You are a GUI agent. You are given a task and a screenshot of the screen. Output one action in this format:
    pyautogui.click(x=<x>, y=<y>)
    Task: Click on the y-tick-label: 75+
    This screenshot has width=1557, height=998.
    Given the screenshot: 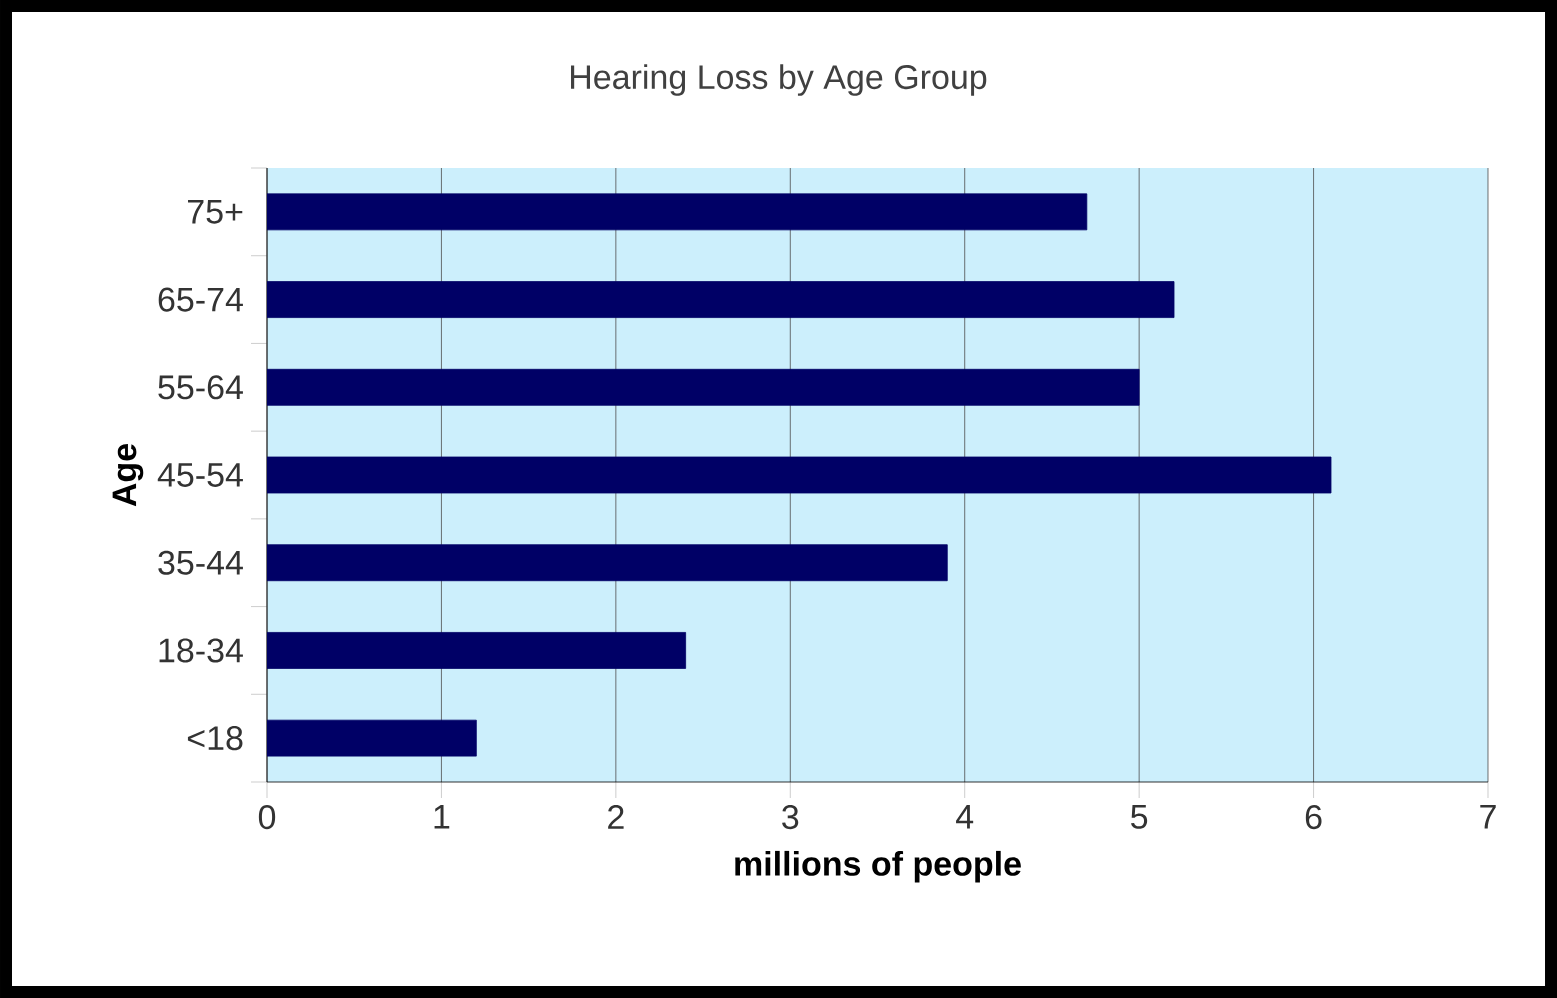 What is the action you would take?
    pyautogui.click(x=215, y=212)
    